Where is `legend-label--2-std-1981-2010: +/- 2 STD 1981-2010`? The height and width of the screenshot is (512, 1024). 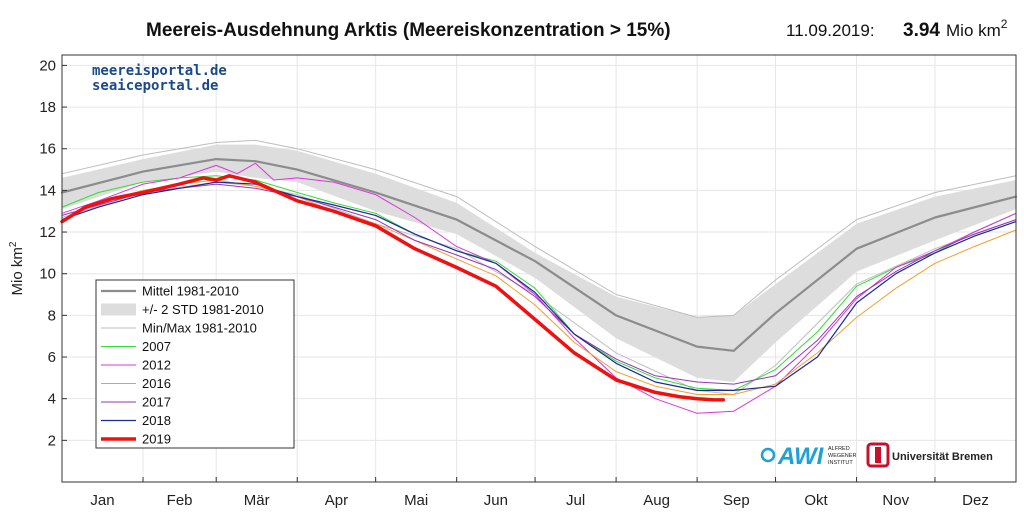
legend-label--2-std-1981-2010: +/- 2 STD 1981-2010 is located at coordinates (203, 309).